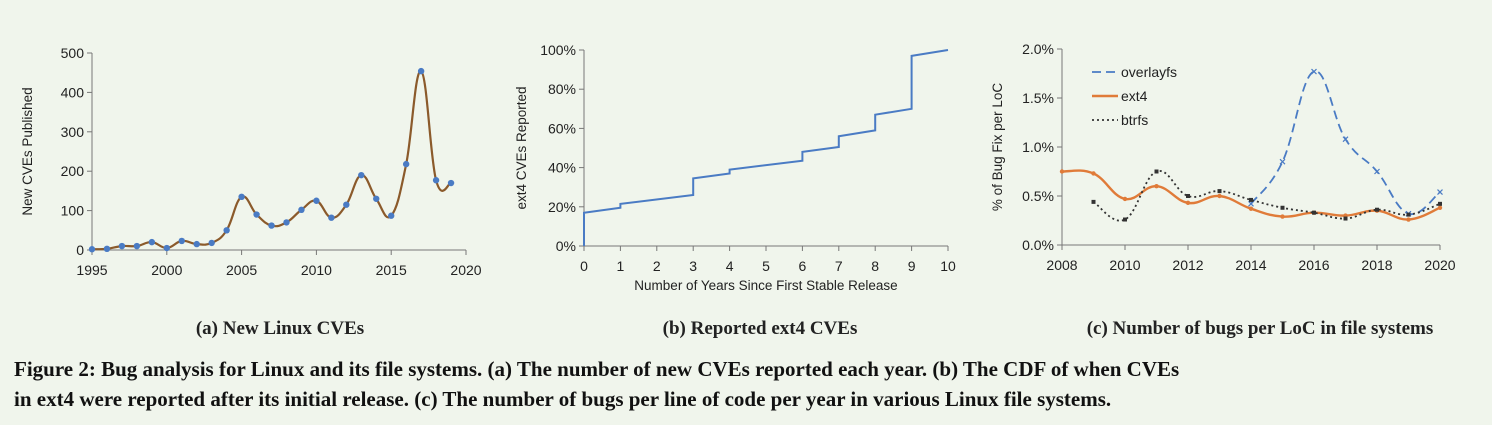 The height and width of the screenshot is (425, 1492). What do you see at coordinates (1038, 98) in the screenshot?
I see `y-tick-label: 1.5%` at bounding box center [1038, 98].